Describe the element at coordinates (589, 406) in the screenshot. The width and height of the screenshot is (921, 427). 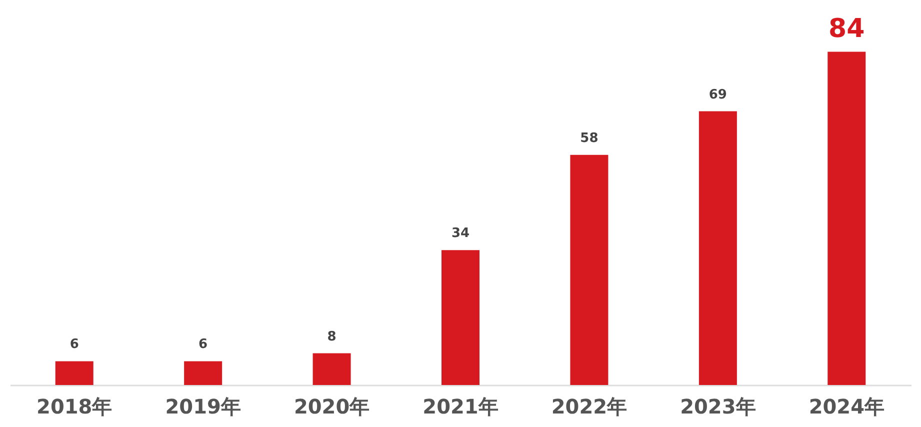
I see `x-tick-label: 2022年` at that location.